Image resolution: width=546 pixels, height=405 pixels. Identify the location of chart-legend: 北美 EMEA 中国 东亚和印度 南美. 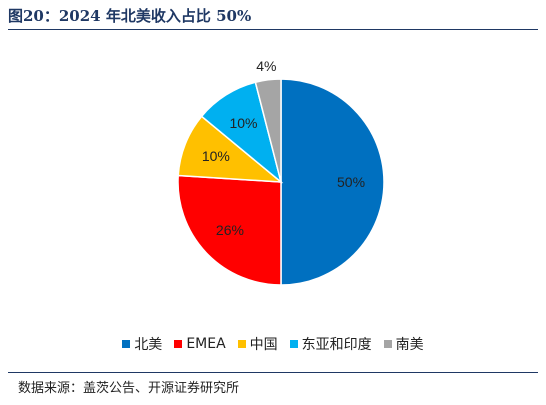
(273, 344).